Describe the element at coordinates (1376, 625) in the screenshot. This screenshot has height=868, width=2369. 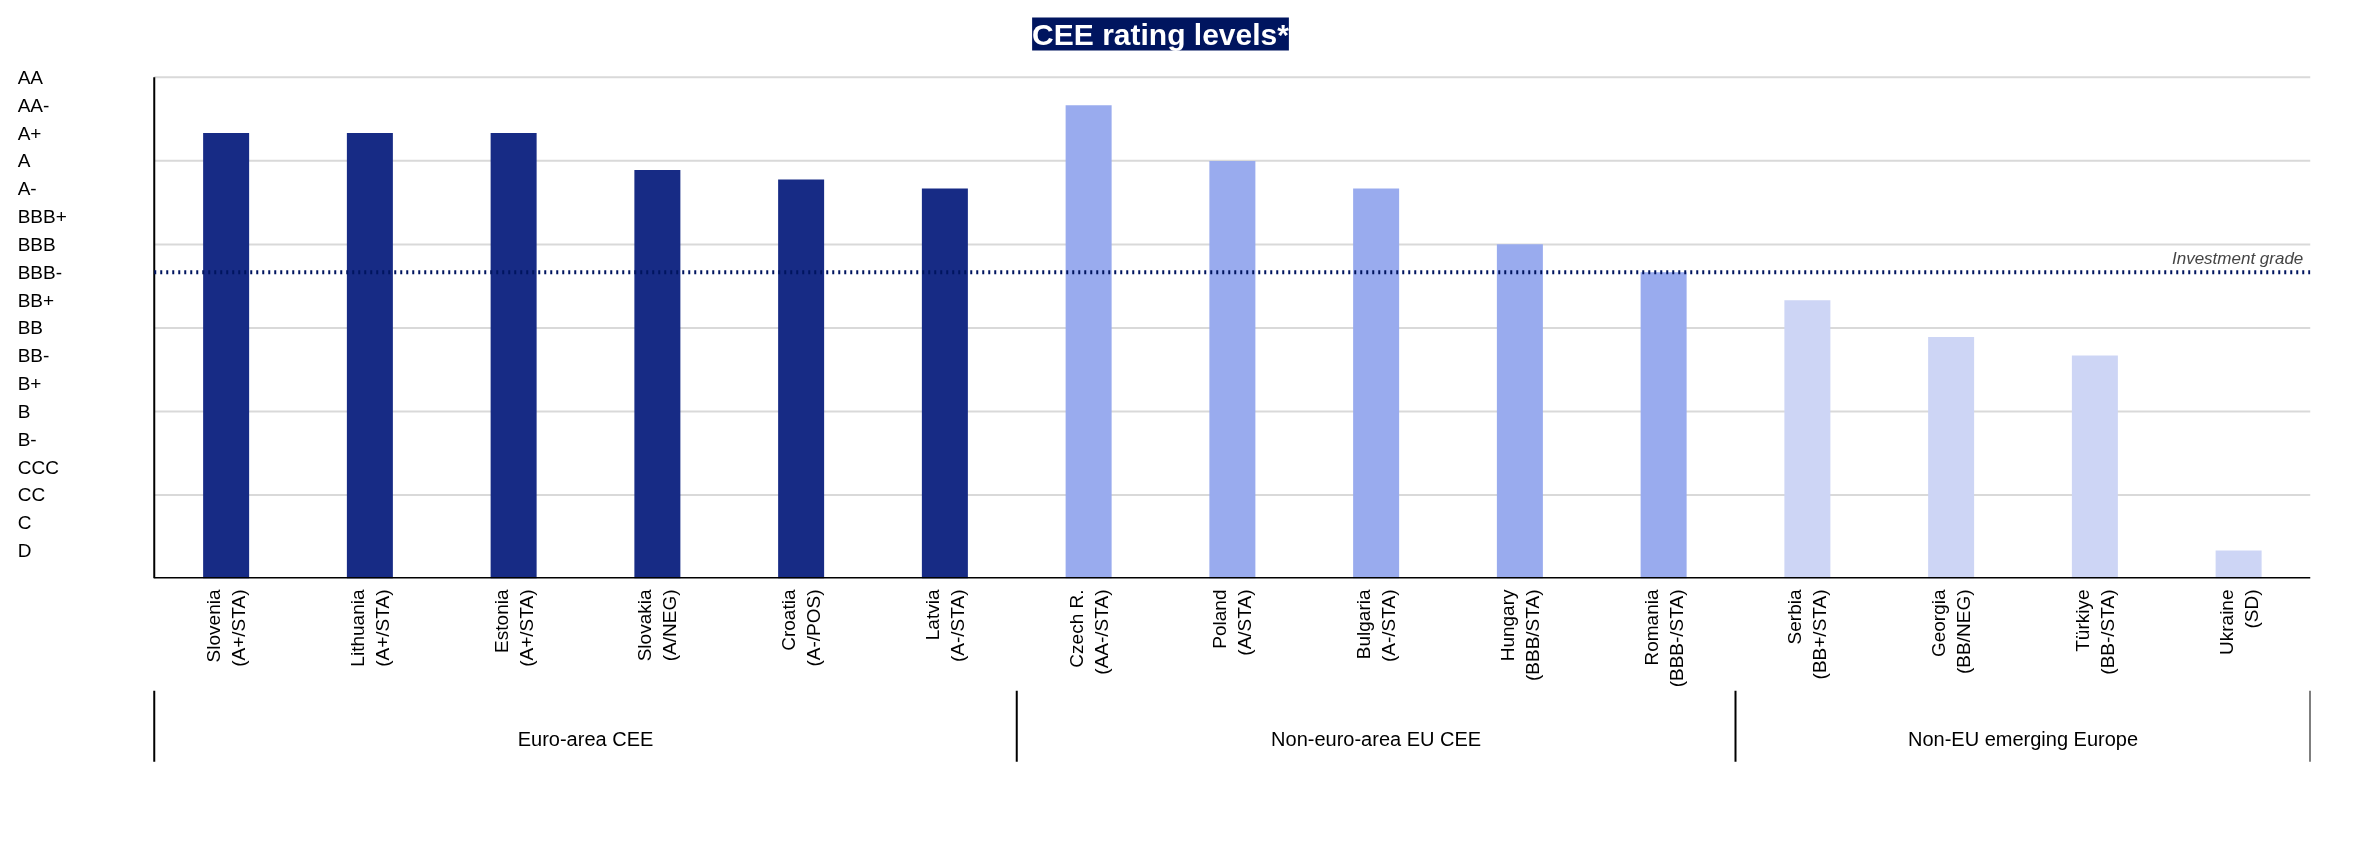
I see `x-tick-label: Bulgaria (A-/STA)` at that location.